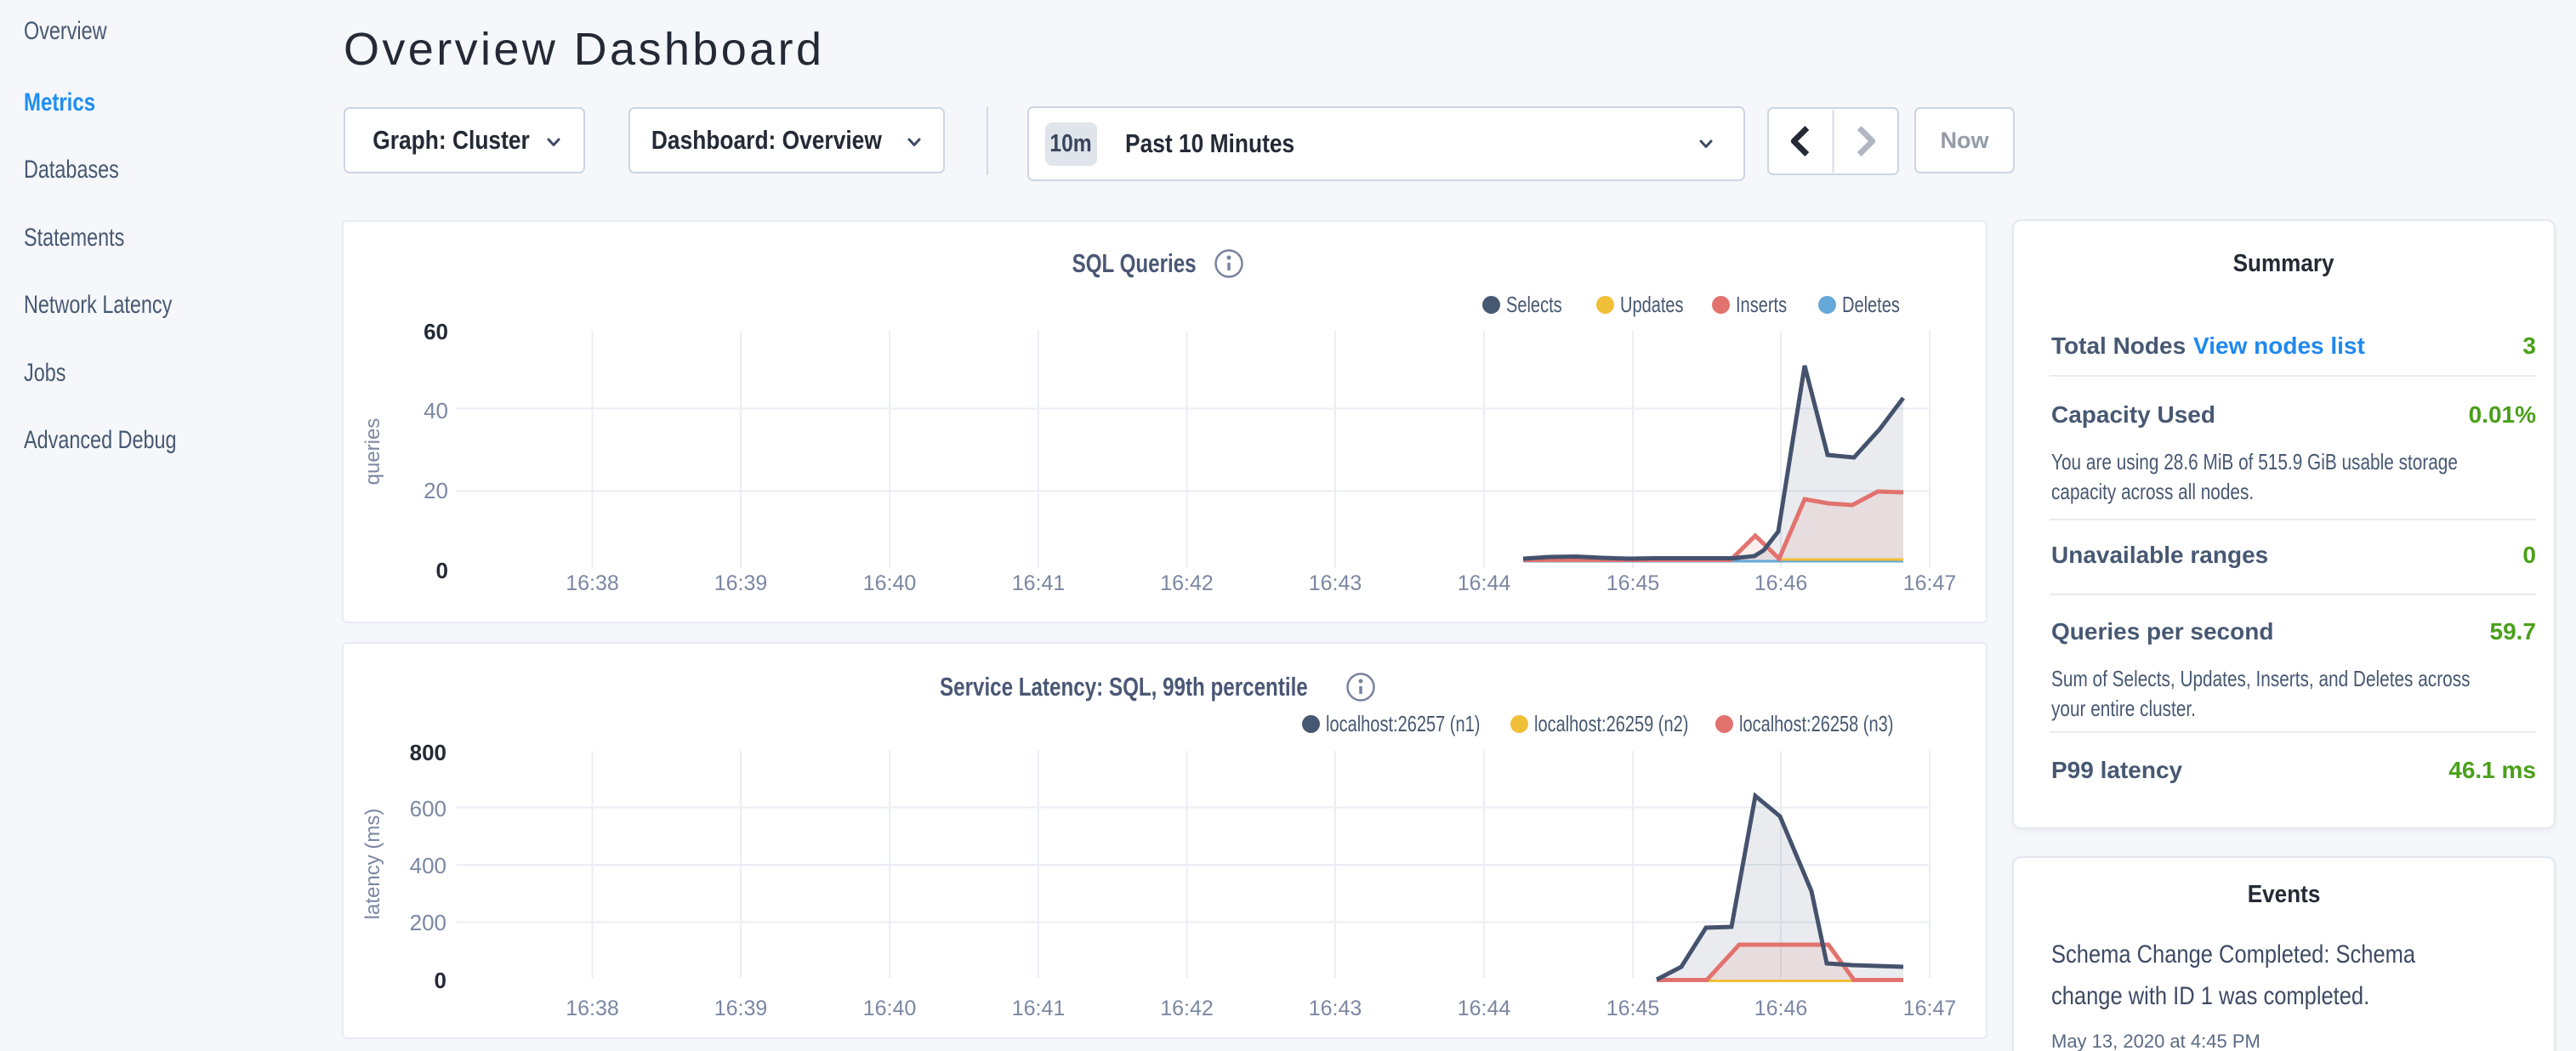  What do you see at coordinates (428, 866) in the screenshot?
I see `svg-text: 400` at bounding box center [428, 866].